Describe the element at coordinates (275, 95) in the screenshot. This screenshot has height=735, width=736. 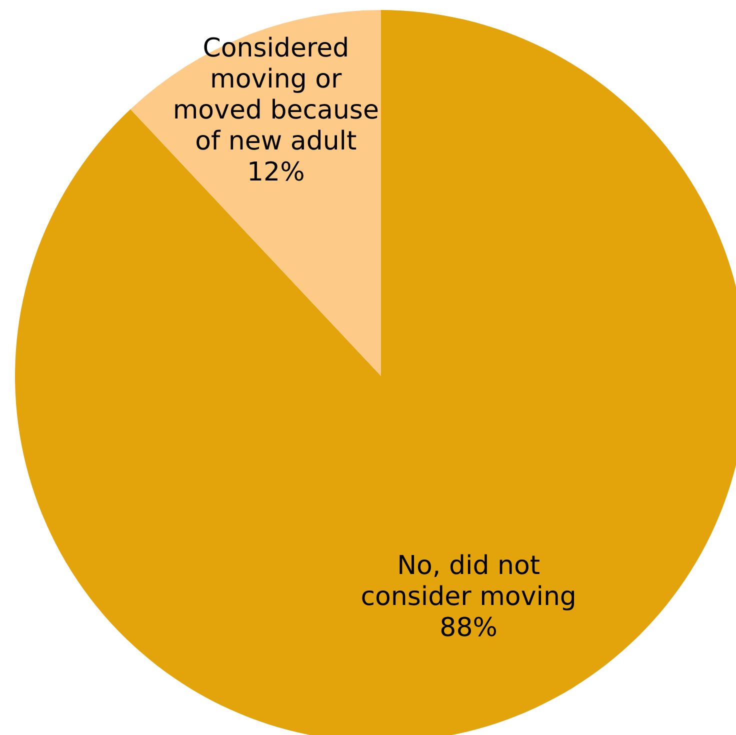
I see `slice-label: Considered moving or moved because of new adult` at that location.